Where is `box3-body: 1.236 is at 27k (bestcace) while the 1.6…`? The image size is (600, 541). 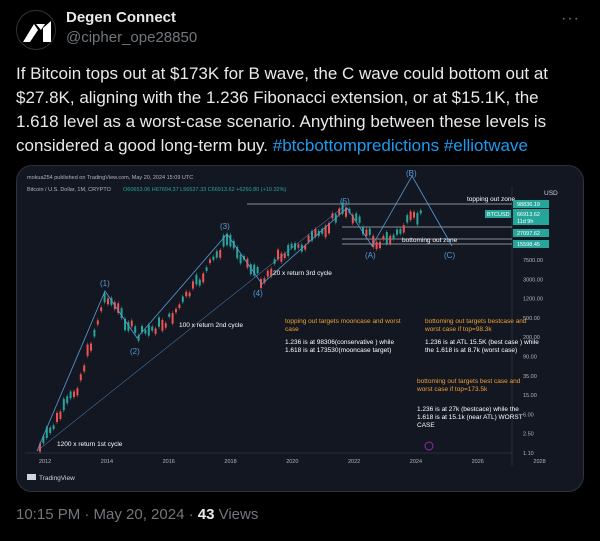 box3-body: 1.236 is at 27k (bestcace) while the 1.6… is located at coordinates (470, 417).